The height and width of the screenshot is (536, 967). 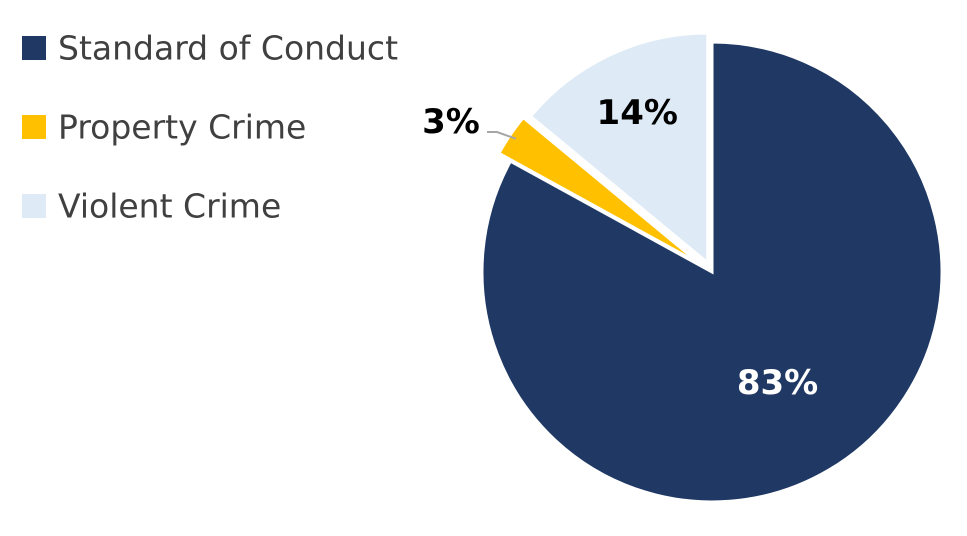 What do you see at coordinates (34, 48) in the screenshot?
I see `legend-swatch-standard-of-conduct` at bounding box center [34, 48].